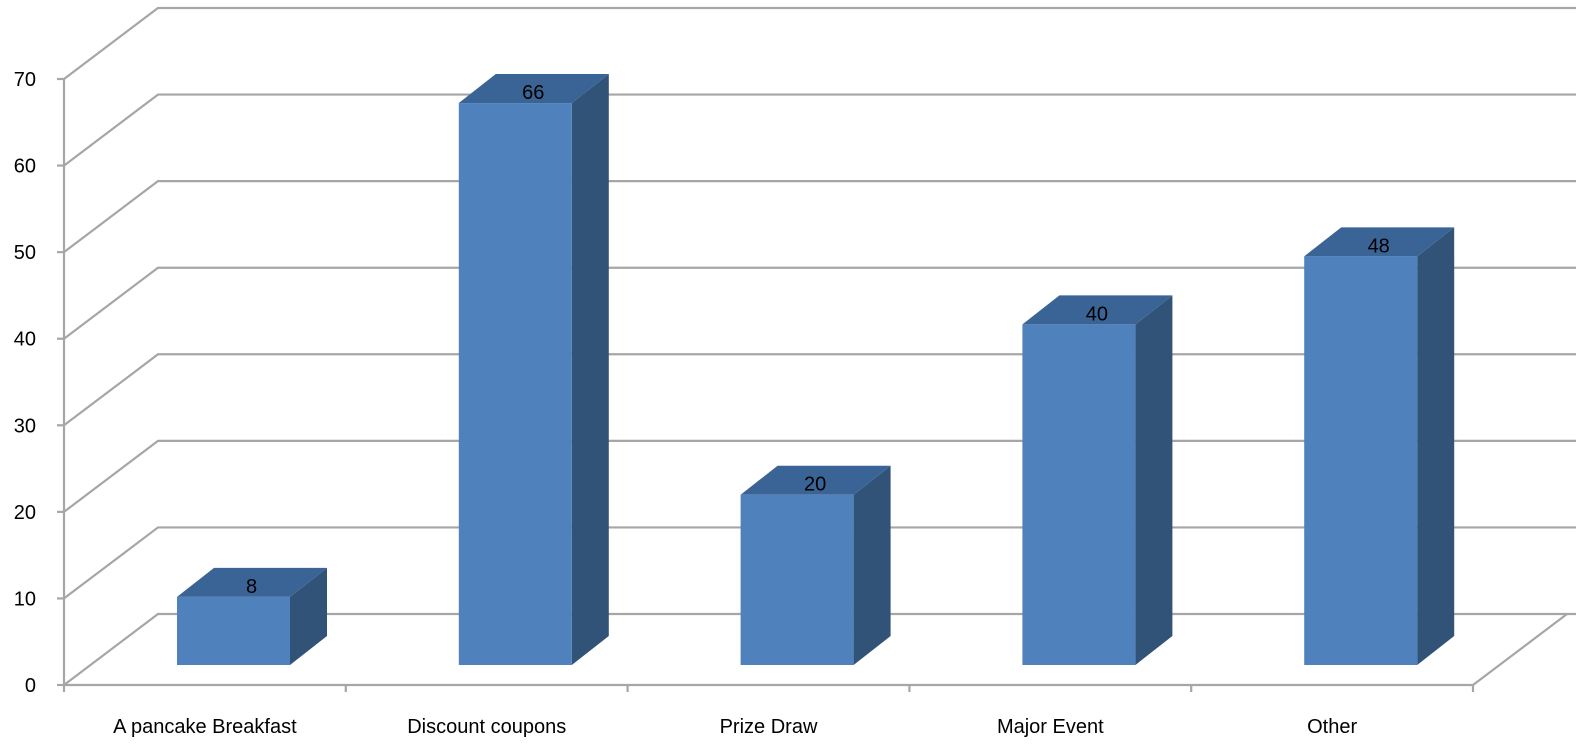 The height and width of the screenshot is (745, 1576). I want to click on y-tick-label: 10, so click(25, 599).